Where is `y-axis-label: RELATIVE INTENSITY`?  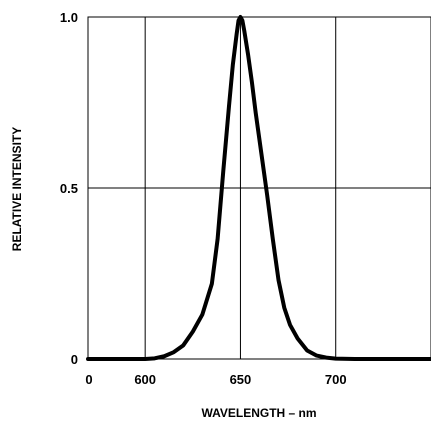
y-axis-label: RELATIVE INTENSITY is located at coordinates (17, 189).